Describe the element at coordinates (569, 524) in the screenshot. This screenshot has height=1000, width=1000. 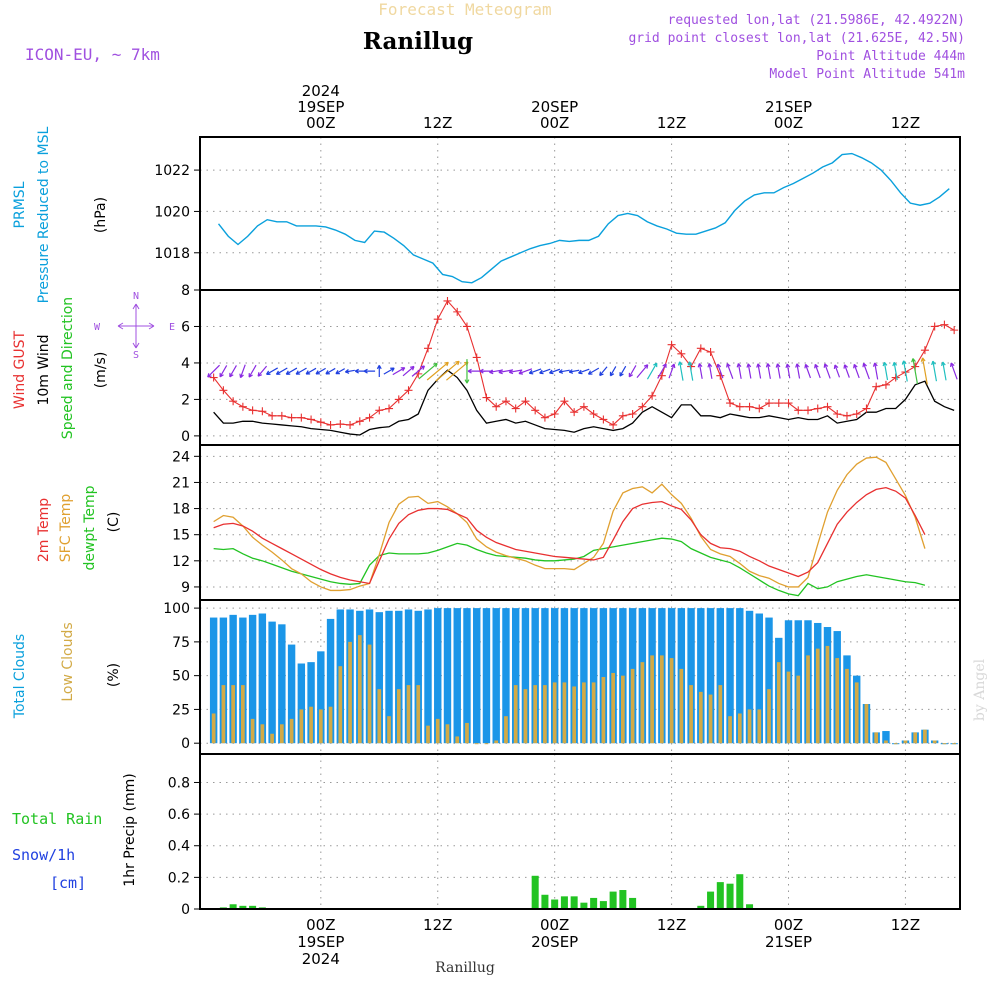
I see `sfc-series-line` at that location.